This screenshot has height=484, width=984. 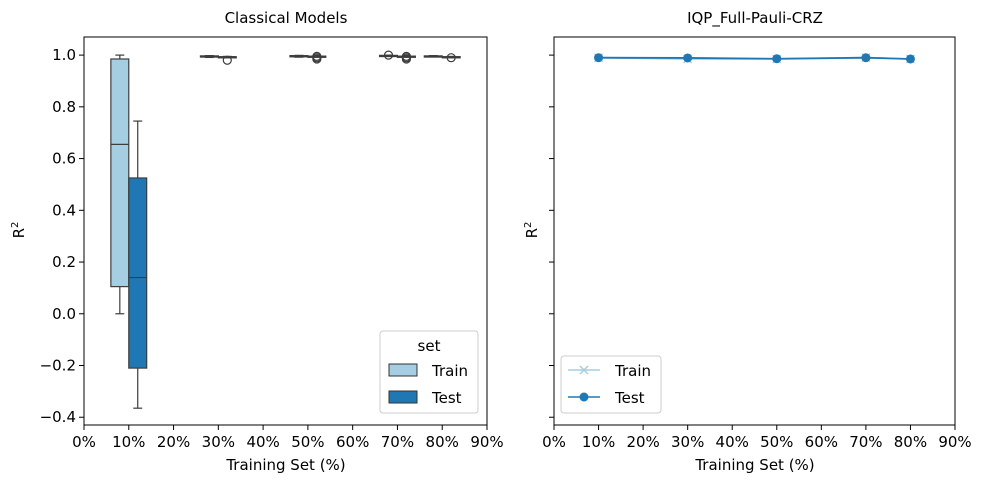 What do you see at coordinates (403, 397) in the screenshot?
I see `legend-swatch-test` at bounding box center [403, 397].